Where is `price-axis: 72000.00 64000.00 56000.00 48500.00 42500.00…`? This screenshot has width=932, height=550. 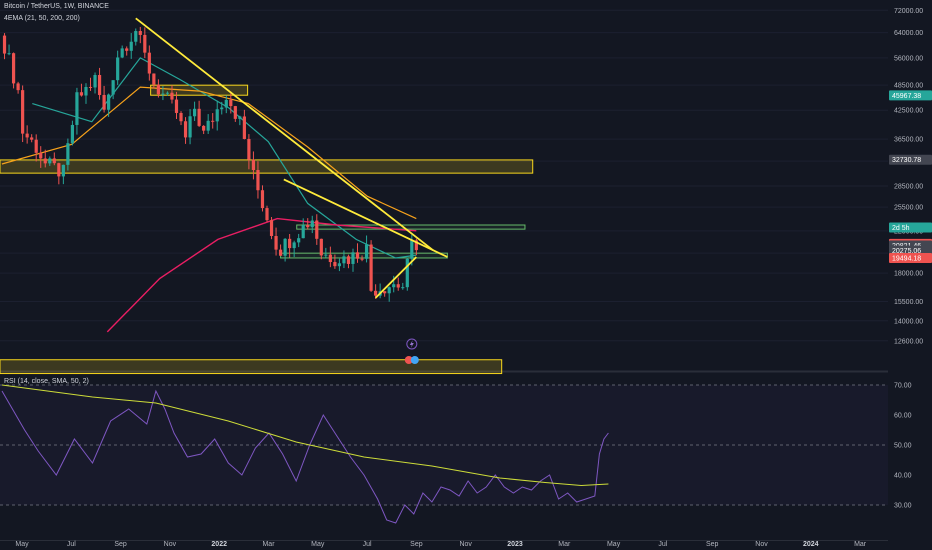 price-axis: 72000.00 64000.00 56000.00 48500.00 42500.00… is located at coordinates (910, 275).